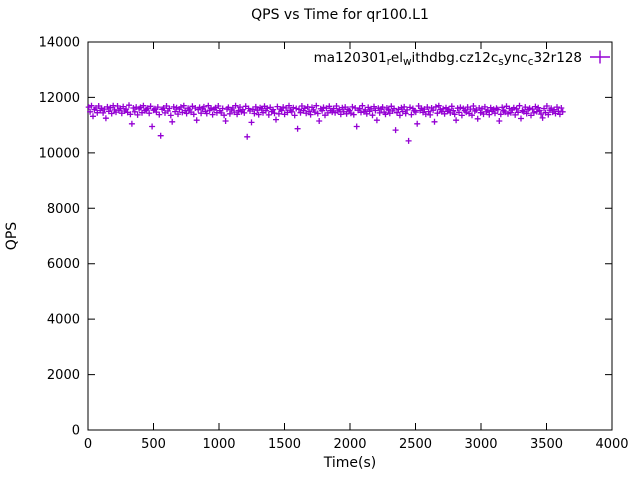 The height and width of the screenshot is (480, 640). I want to click on legend-sample-marker, so click(600, 57).